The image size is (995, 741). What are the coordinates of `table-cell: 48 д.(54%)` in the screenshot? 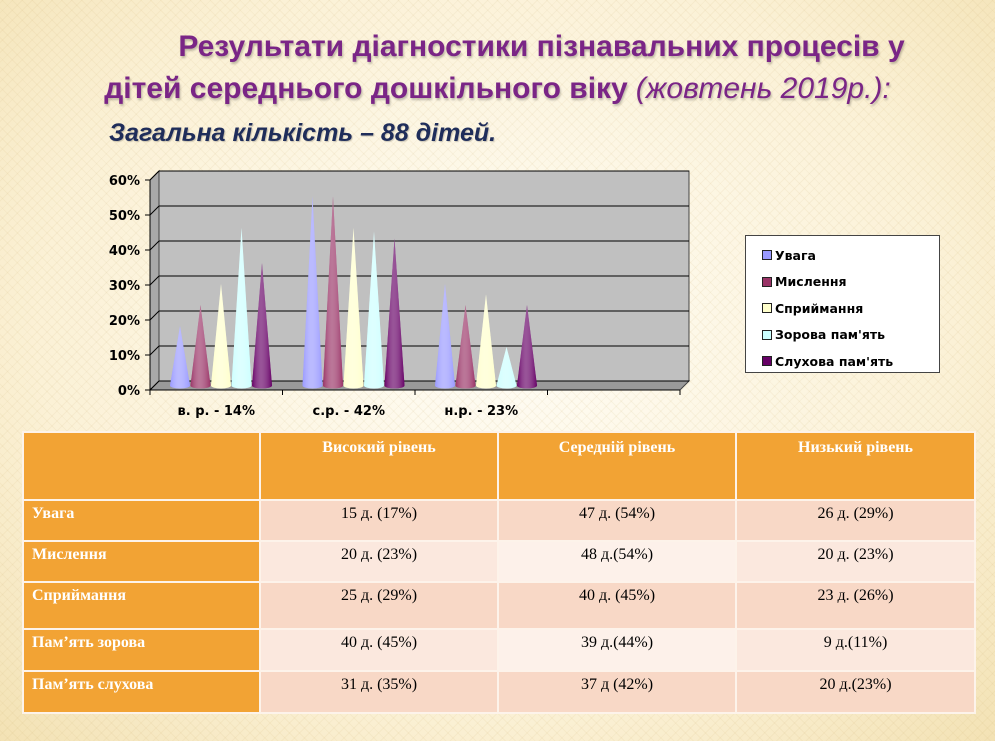 It's located at (617, 561).